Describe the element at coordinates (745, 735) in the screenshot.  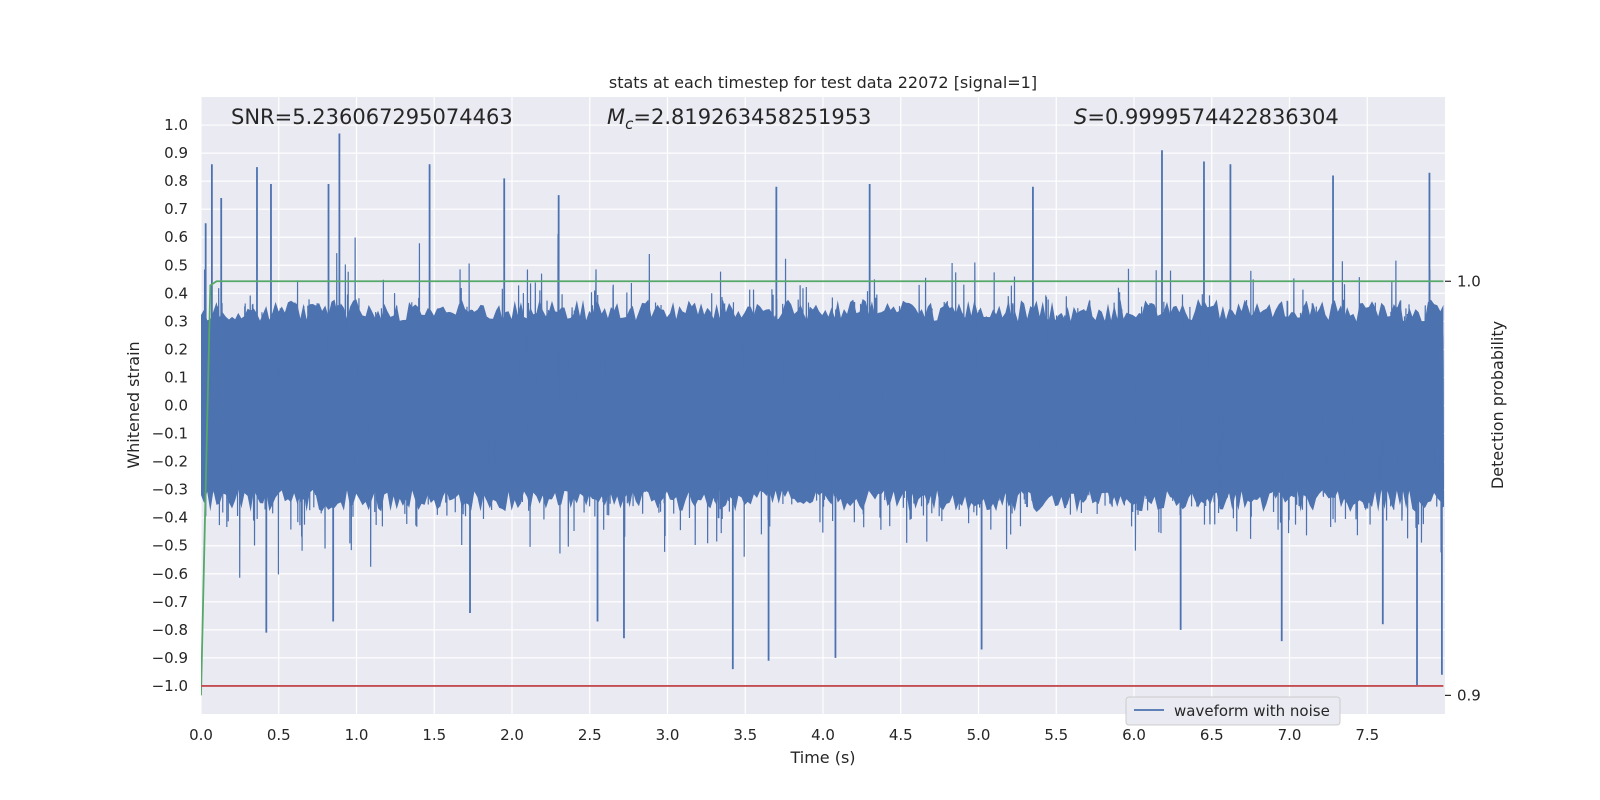
I see `x-tick-label: 3.5` at that location.